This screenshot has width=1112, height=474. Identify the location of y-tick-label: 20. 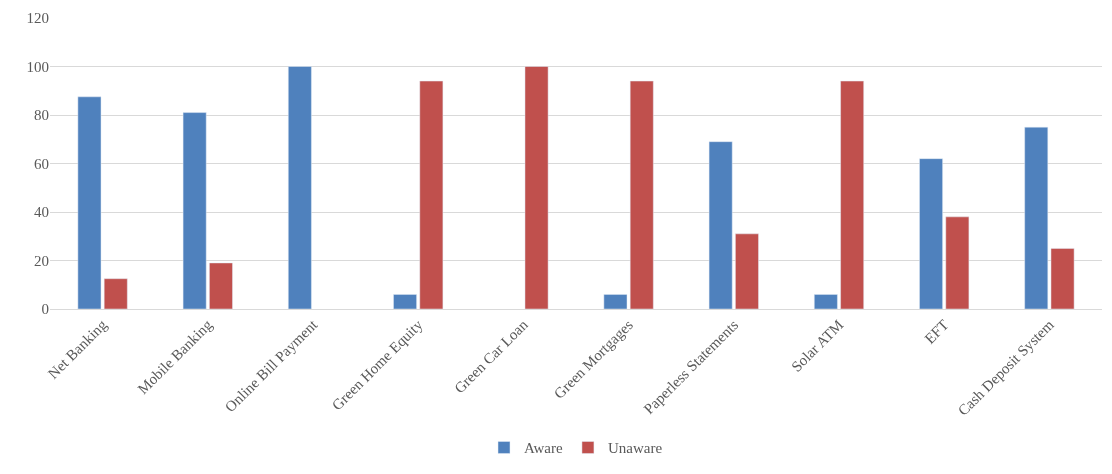
(41, 260).